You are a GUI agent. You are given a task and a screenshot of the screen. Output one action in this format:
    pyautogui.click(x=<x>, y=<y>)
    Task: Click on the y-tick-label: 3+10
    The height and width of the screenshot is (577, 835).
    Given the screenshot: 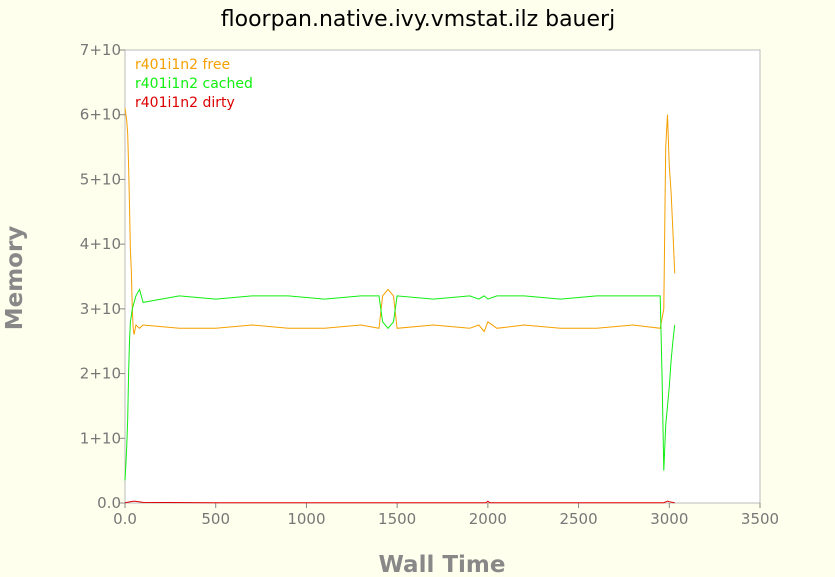 What is the action you would take?
    pyautogui.click(x=100, y=309)
    